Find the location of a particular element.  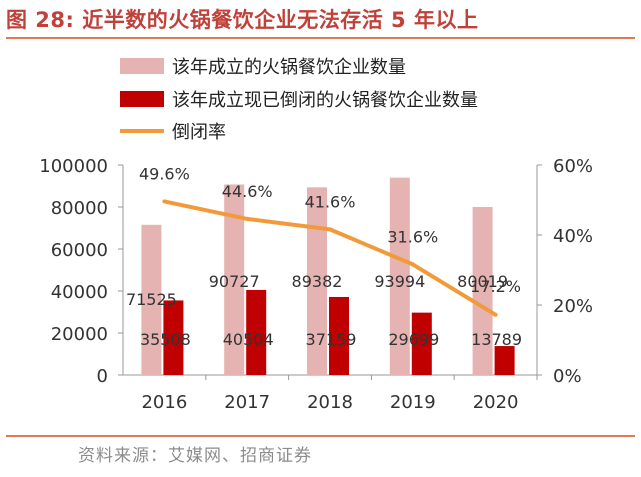

label-established: 90727 is located at coordinates (234, 281).